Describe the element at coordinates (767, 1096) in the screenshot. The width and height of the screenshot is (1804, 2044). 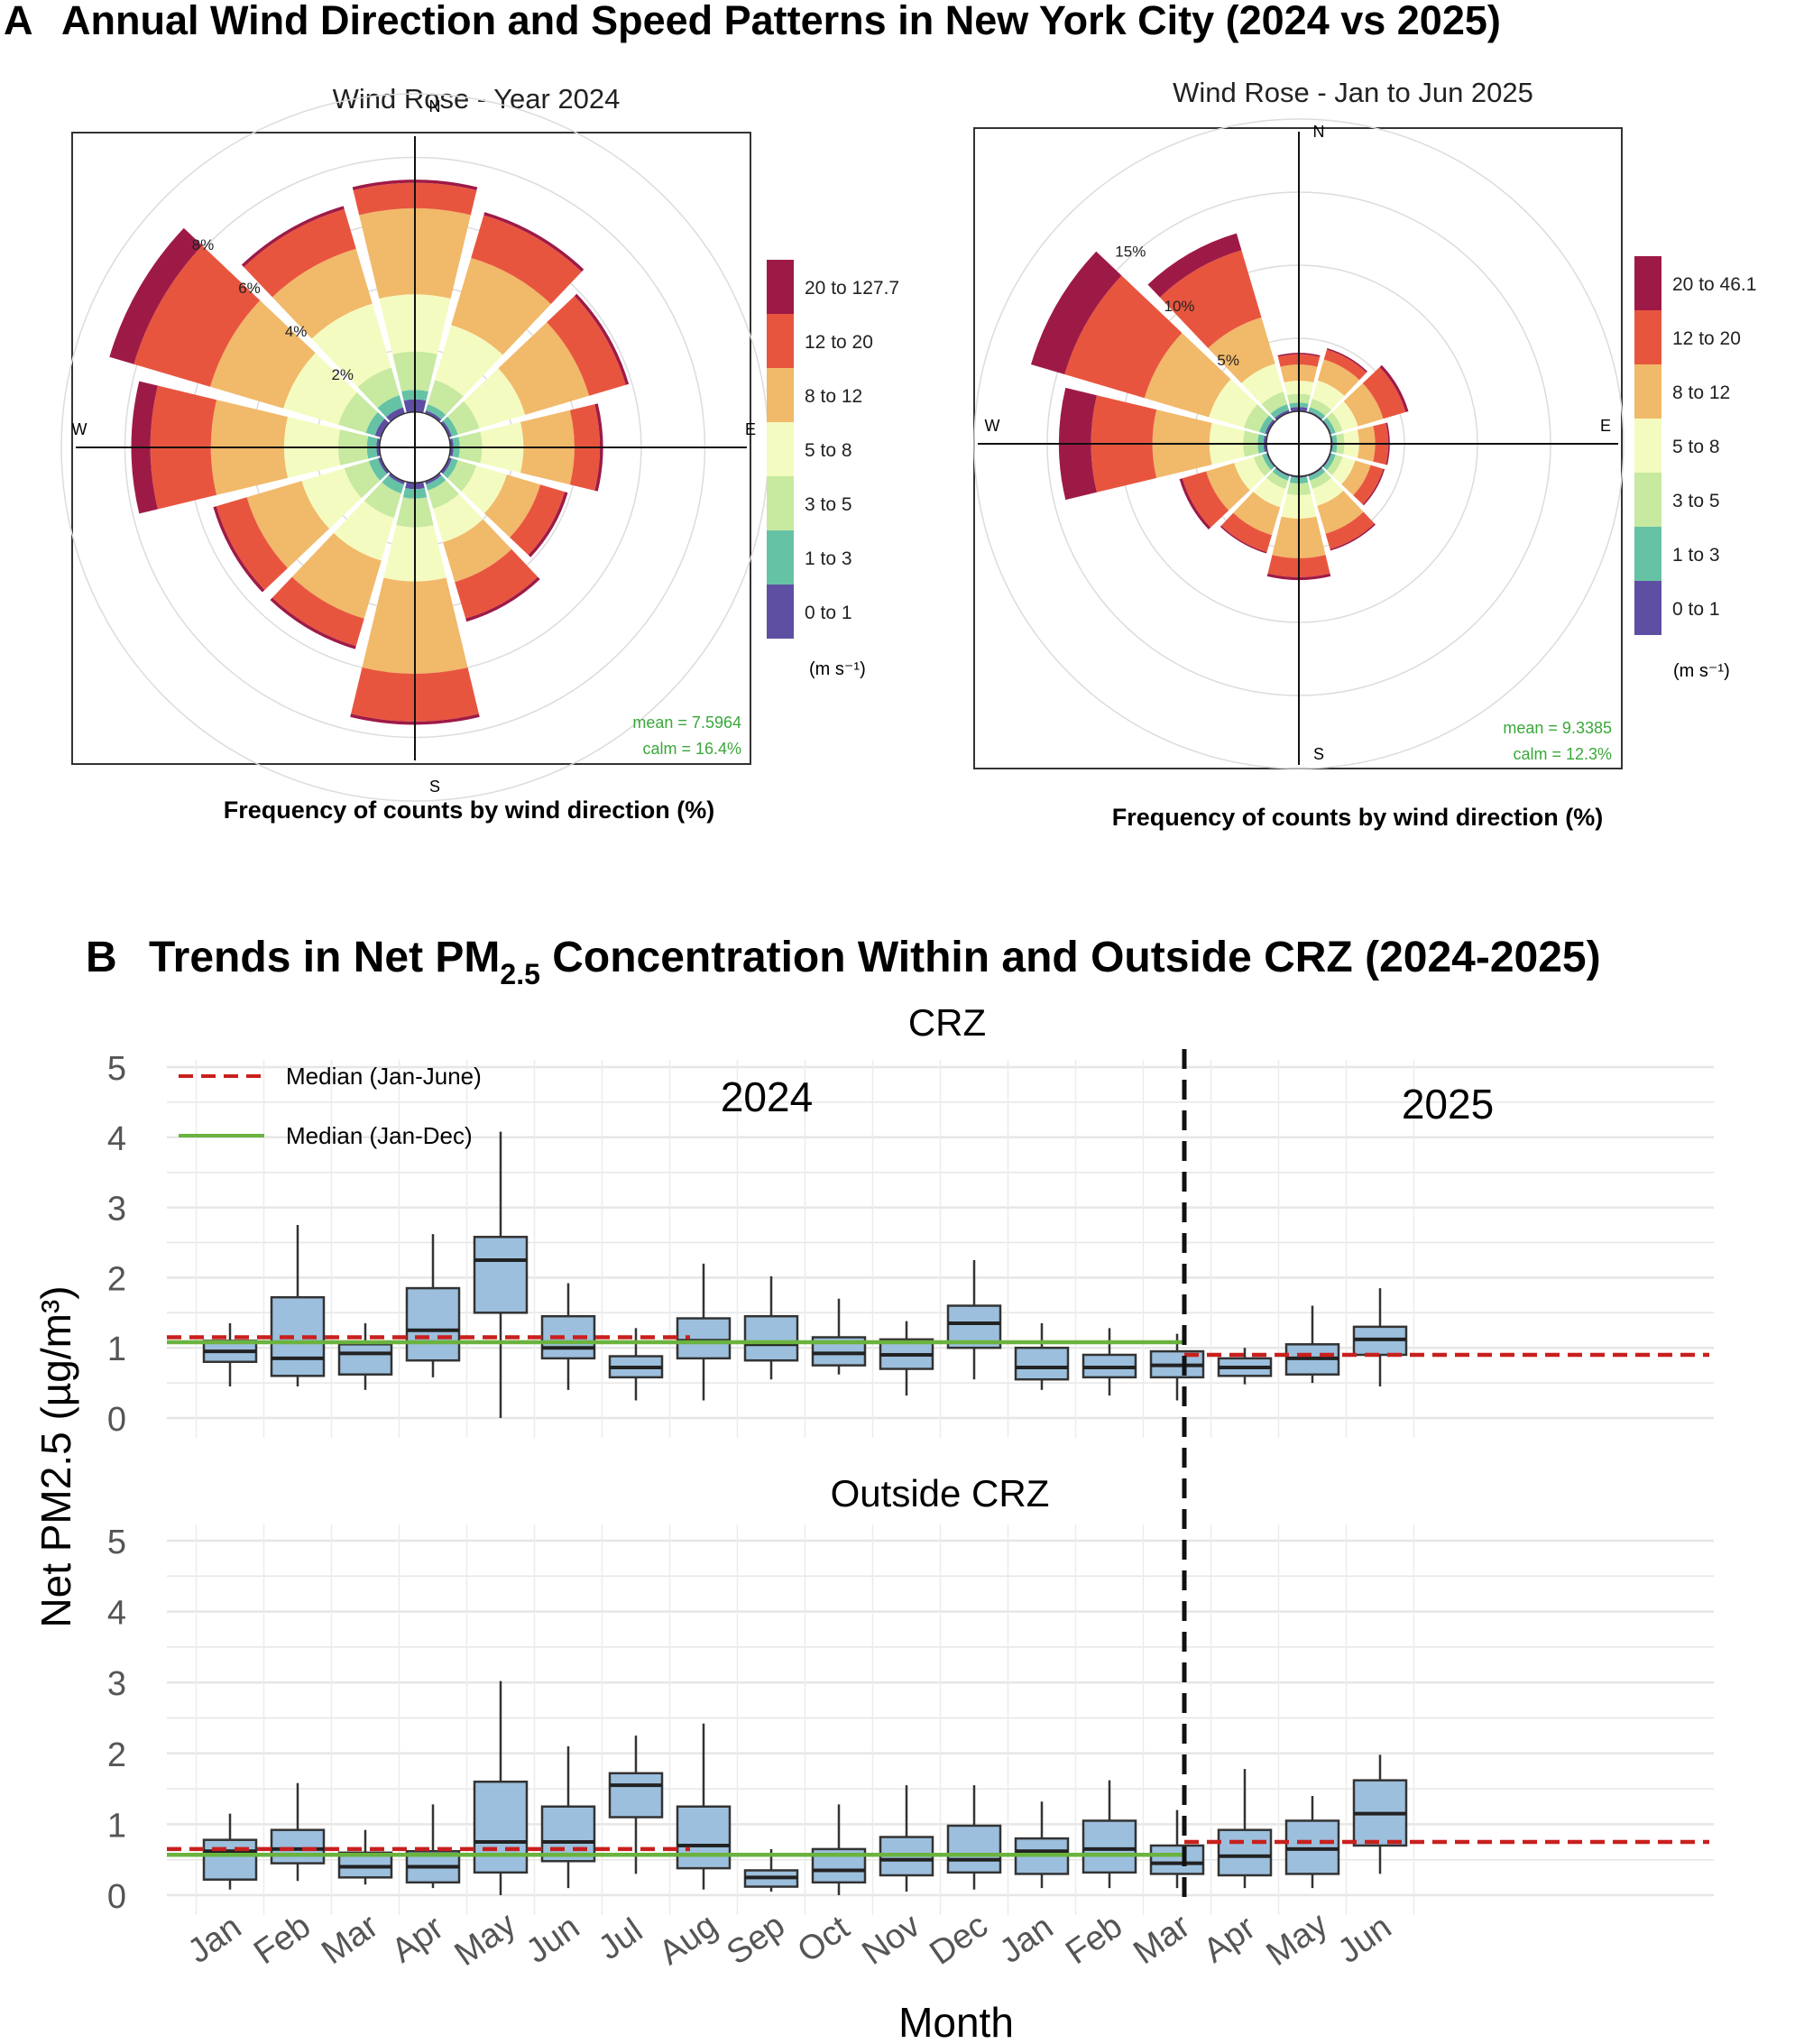
I see `year-label-2024: 2024` at that location.